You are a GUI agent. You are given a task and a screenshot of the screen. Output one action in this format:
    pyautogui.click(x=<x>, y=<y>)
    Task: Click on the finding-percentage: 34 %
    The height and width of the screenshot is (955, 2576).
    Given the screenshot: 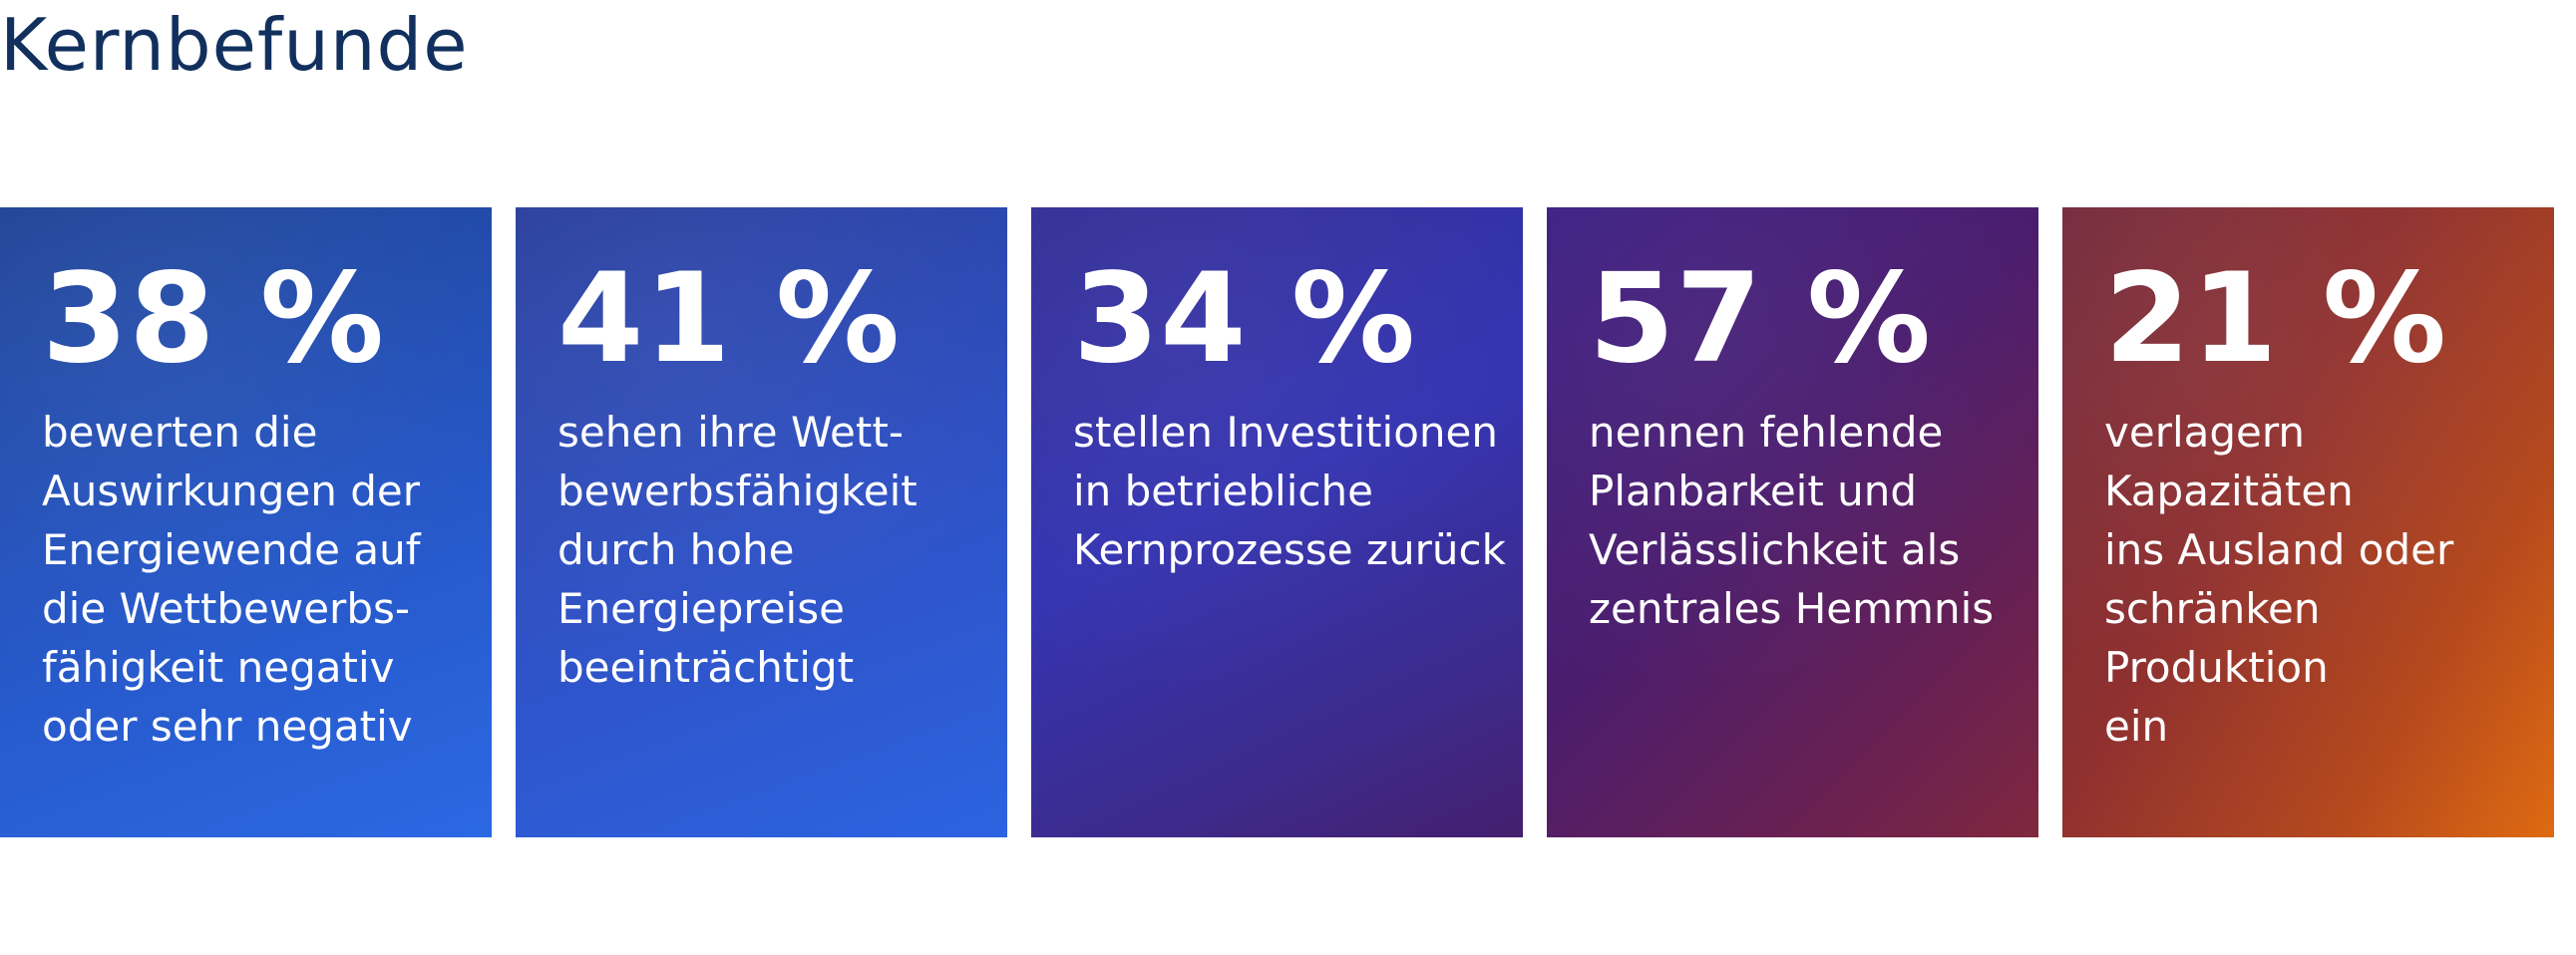 What is the action you would take?
    pyautogui.click(x=1244, y=319)
    